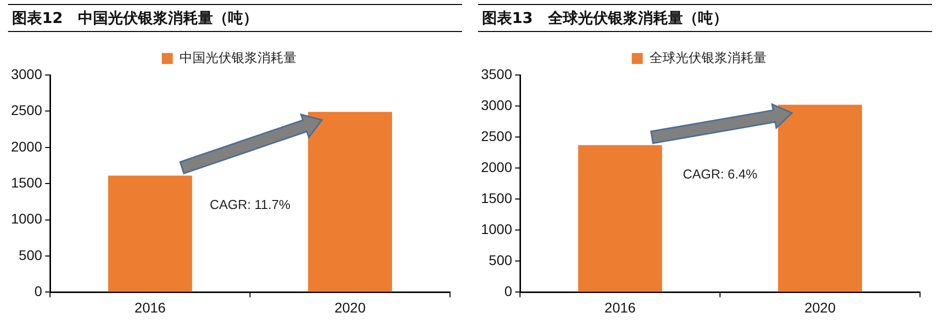 This screenshot has height=324, width=940. What do you see at coordinates (235, 18) in the screenshot?
I see `chart-title: 图表12 中国光伏银浆消耗量（吨）` at bounding box center [235, 18].